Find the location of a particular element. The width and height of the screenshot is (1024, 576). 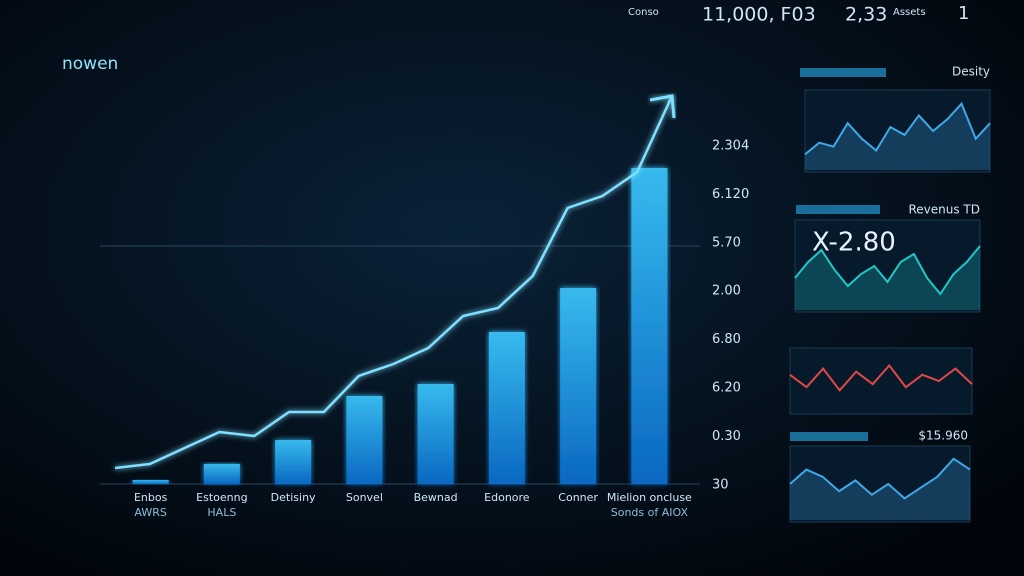

side-label: 6.120 is located at coordinates (730, 194).